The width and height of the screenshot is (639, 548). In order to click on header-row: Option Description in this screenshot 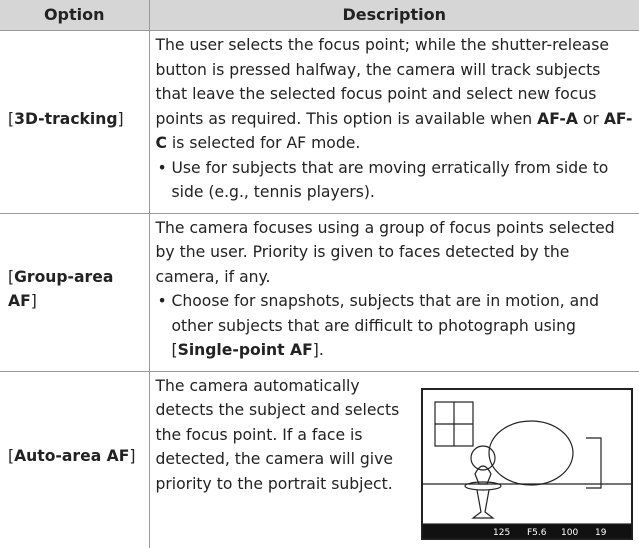, I will do `click(319, 15)`.